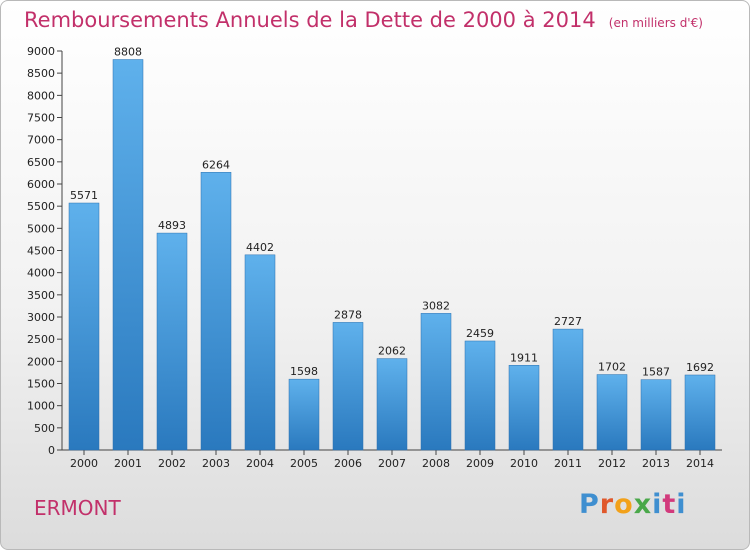  What do you see at coordinates (656, 415) in the screenshot?
I see `bar-2013` at bounding box center [656, 415].